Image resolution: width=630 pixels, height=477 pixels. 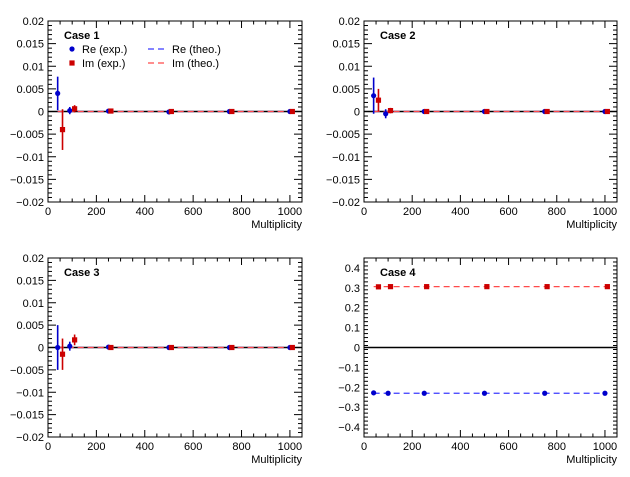 What do you see at coordinates (72, 63) in the screenshot?
I see `legend-marker-im-exp` at bounding box center [72, 63].